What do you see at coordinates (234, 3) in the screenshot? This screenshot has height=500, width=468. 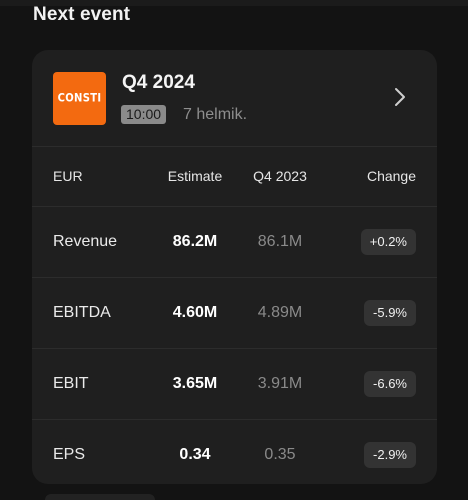 I see `top-strip` at bounding box center [234, 3].